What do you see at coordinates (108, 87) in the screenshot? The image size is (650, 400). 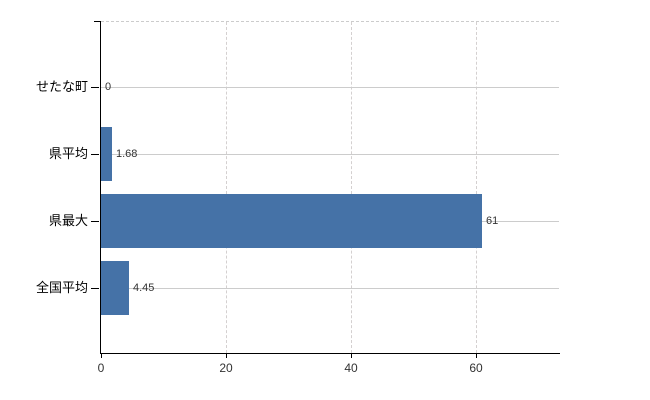 I see `bar-value-label: 0` at bounding box center [108, 87].